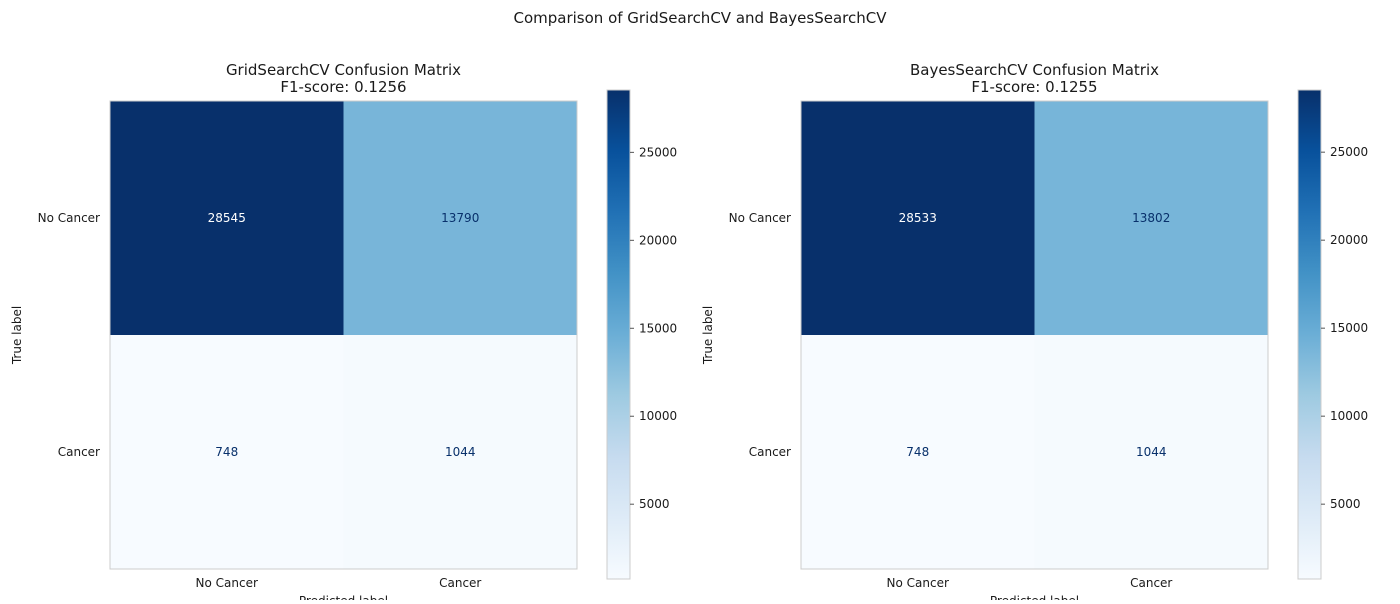 Image resolution: width=1400 pixels, height=604 pixels. Describe the element at coordinates (343, 87) in the screenshot. I see `panel-subtitle: F1-score: 0.1256` at that location.